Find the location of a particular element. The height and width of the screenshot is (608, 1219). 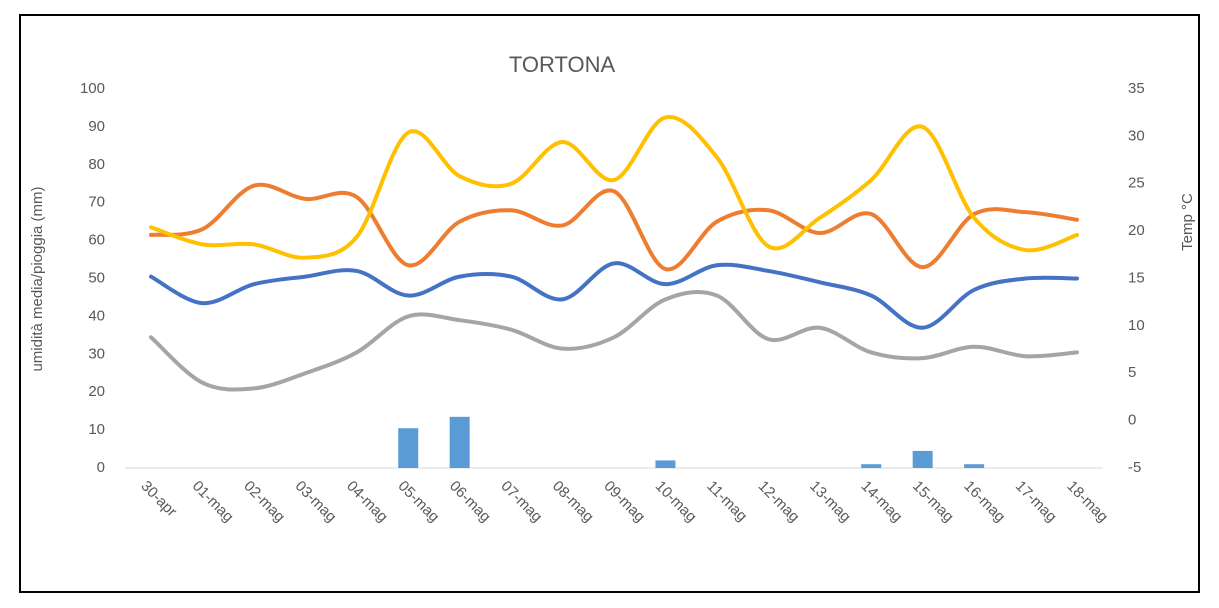

y-tick-label: 20 is located at coordinates (96, 391).